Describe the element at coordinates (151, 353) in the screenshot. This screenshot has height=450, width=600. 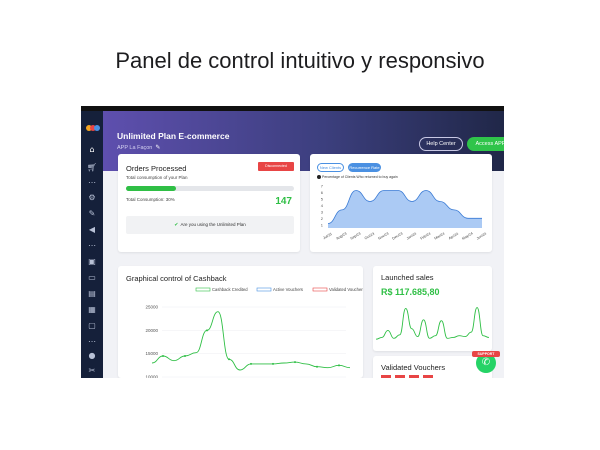
I see `y-tick-label: 15000` at that location.